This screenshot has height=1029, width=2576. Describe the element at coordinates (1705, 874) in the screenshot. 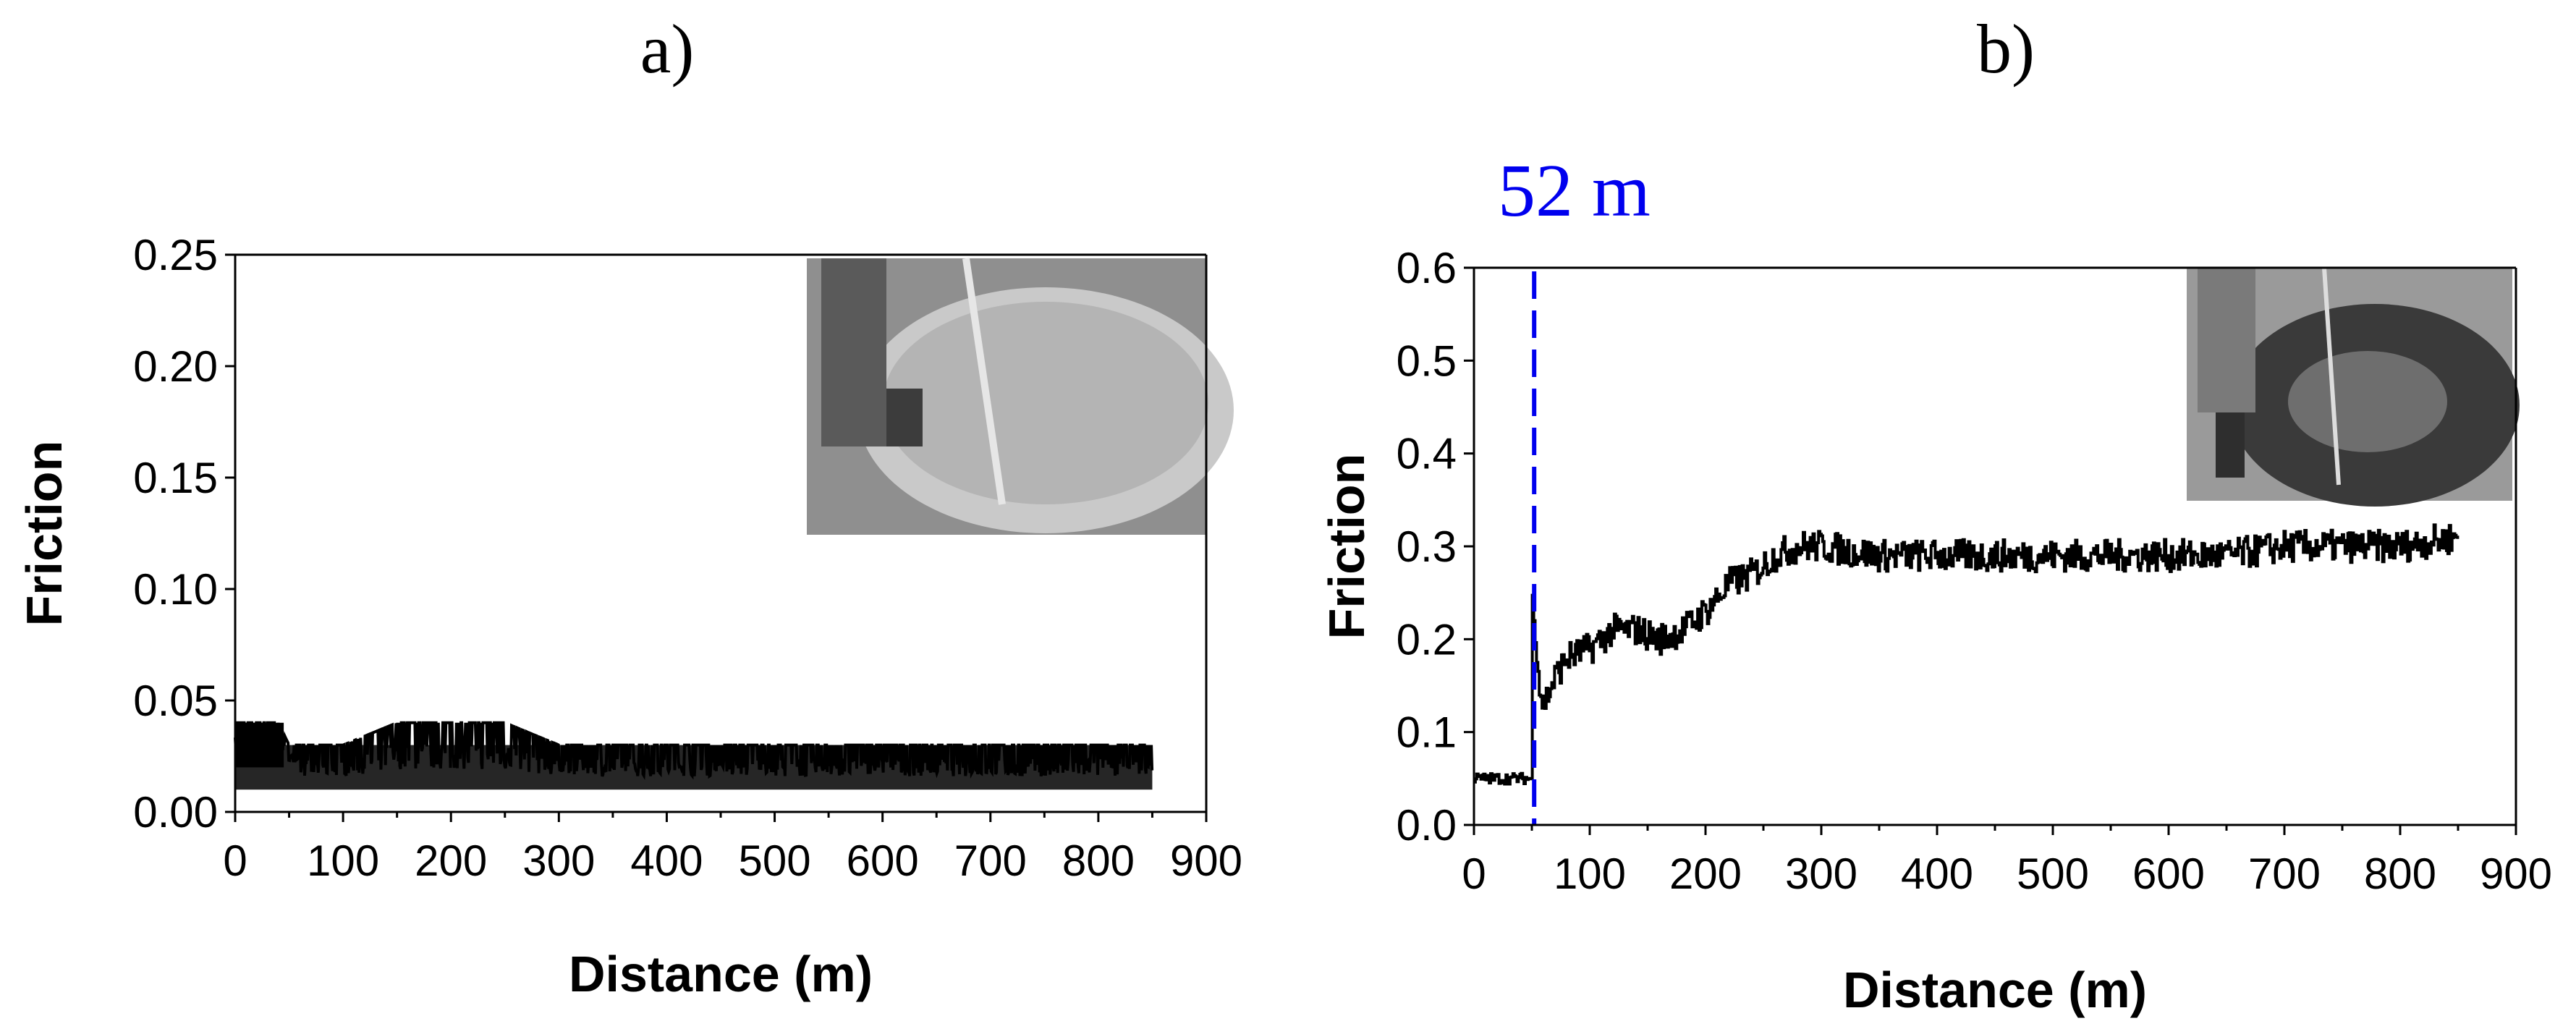

I see `x-tick-label-b: 200` at that location.